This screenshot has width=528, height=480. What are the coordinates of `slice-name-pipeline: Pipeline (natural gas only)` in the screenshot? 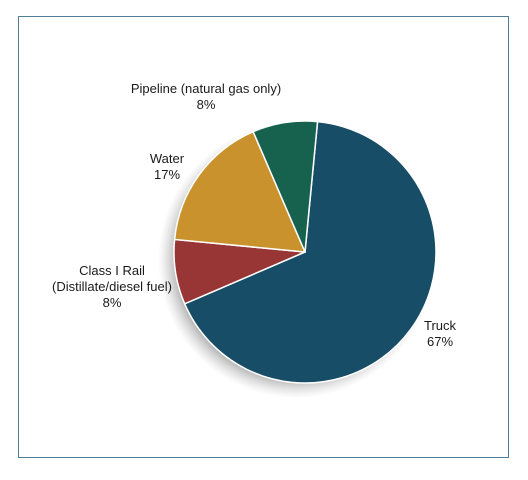 It's located at (206, 88).